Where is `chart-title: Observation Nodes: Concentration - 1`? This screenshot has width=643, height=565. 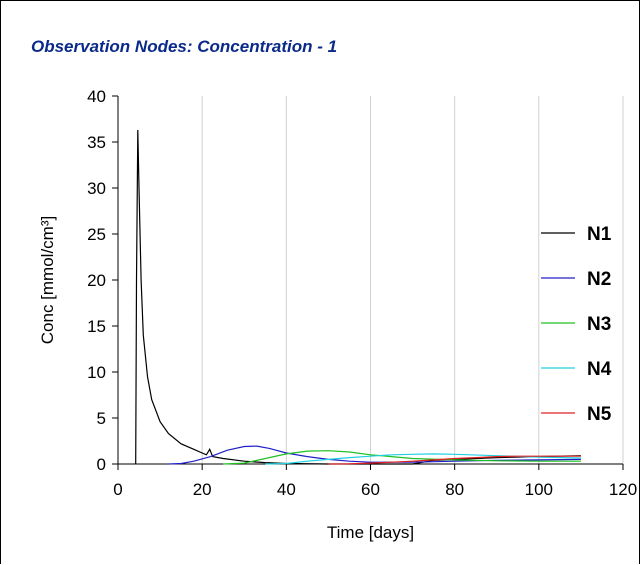 chart-title: Observation Nodes: Concentration - 1 is located at coordinates (184, 46).